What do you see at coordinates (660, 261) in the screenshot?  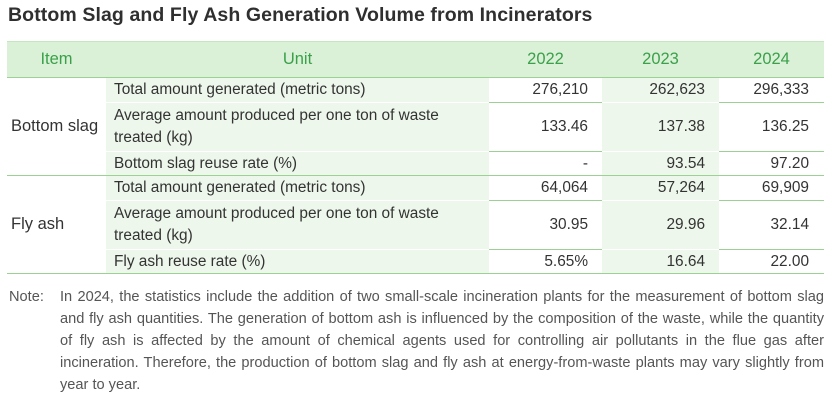 I see `value-2023: 16.64` at bounding box center [660, 261].